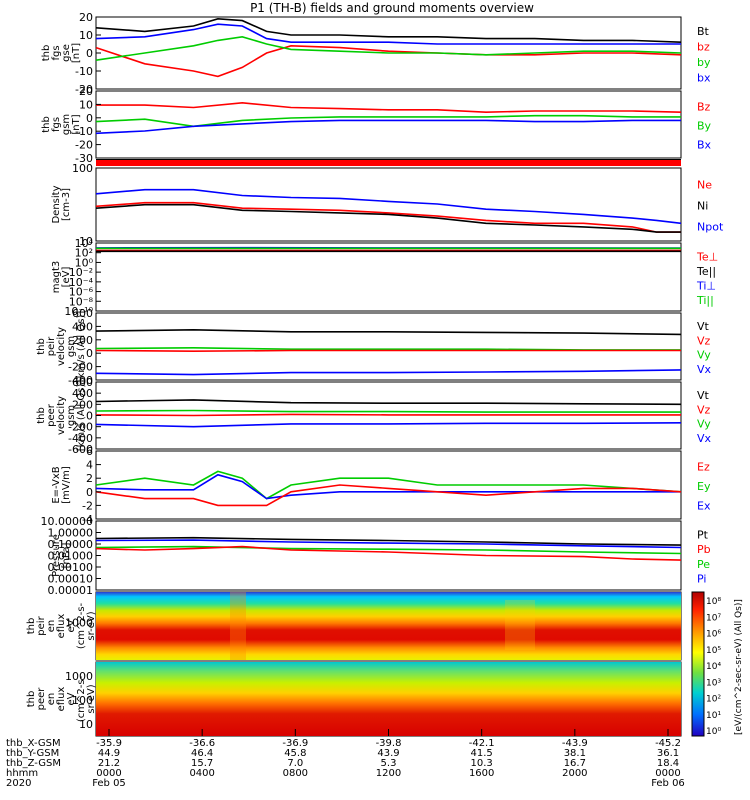 The image size is (750, 800). I want to click on date-end-label: Feb 06, so click(668, 783).